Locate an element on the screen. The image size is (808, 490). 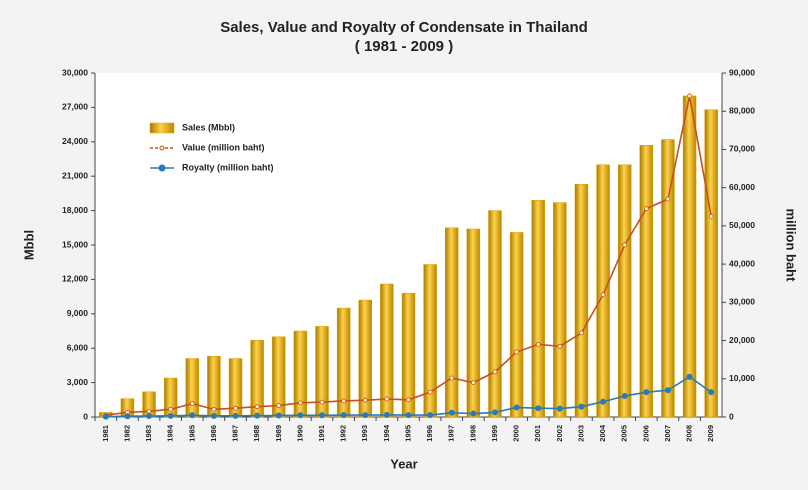
x-tick-label: 2000 is located at coordinates (516, 433).